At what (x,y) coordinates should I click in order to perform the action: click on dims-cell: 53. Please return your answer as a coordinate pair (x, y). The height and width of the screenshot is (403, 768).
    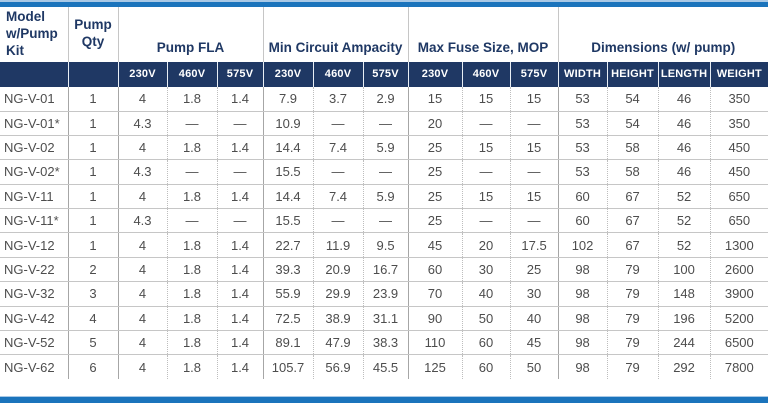
    Looking at the image, I should click on (583, 99).